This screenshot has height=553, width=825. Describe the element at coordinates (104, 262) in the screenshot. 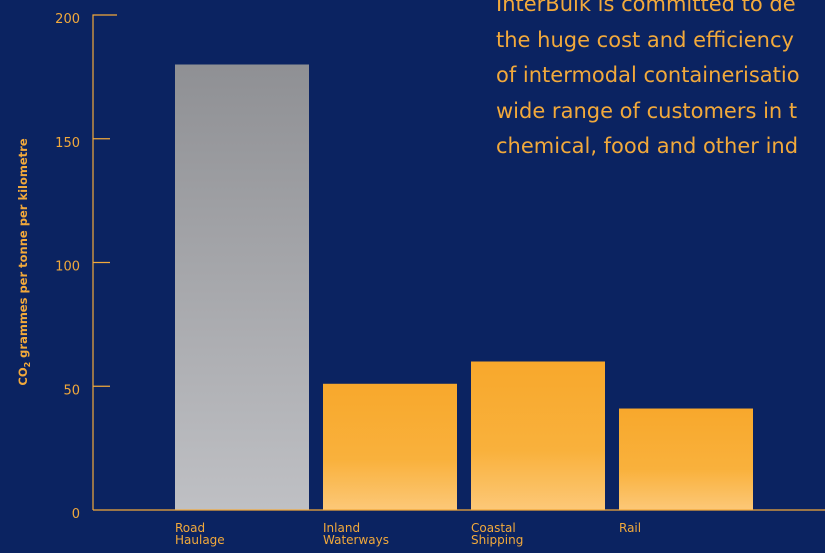

I see `y-axis-line` at that location.